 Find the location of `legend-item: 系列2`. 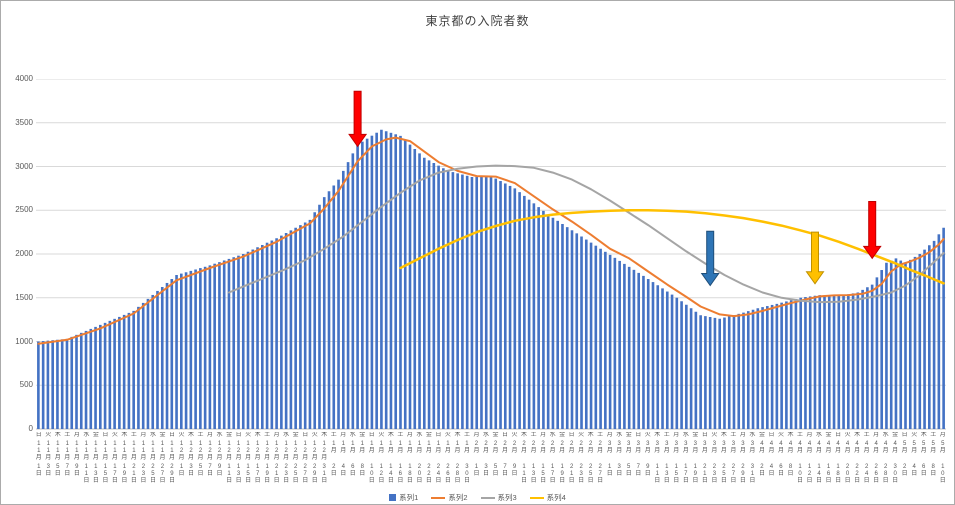

legend-item: 系列2 is located at coordinates (449, 497).